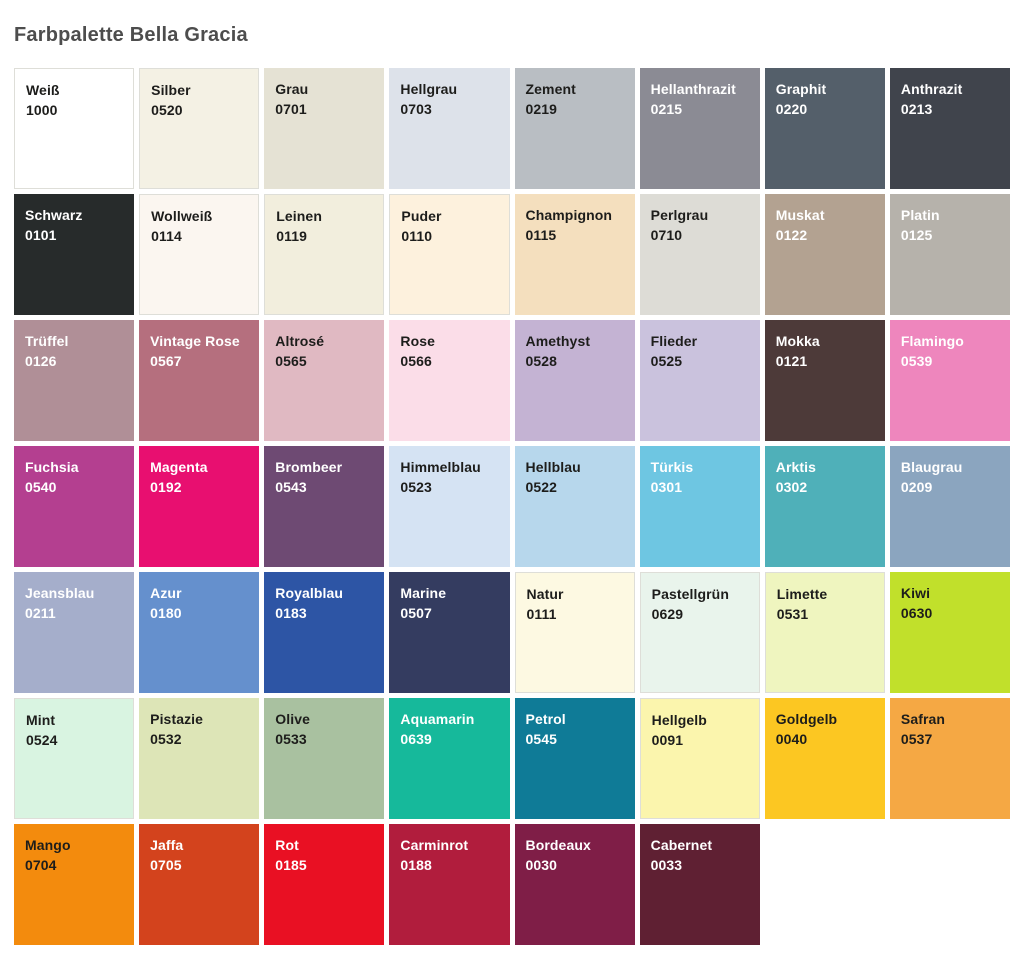 Image resolution: width=1024 pixels, height=958 pixels. I want to click on swatch-name: Pastellgrün, so click(690, 594).